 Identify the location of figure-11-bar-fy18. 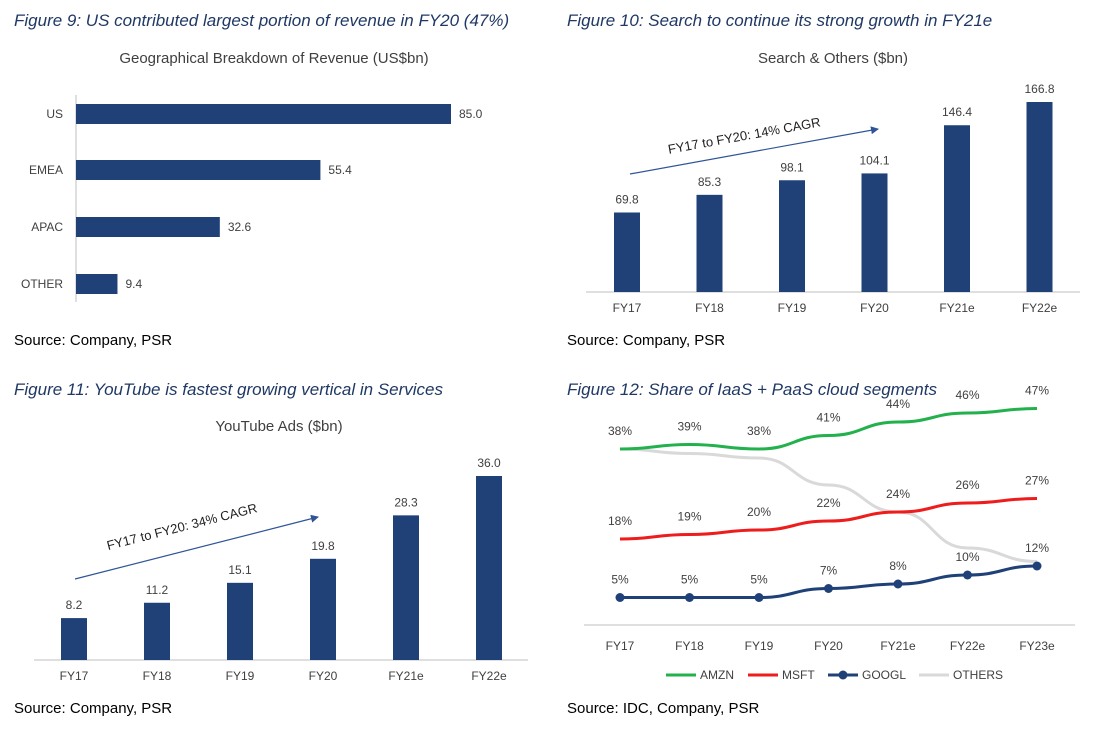
(157, 631).